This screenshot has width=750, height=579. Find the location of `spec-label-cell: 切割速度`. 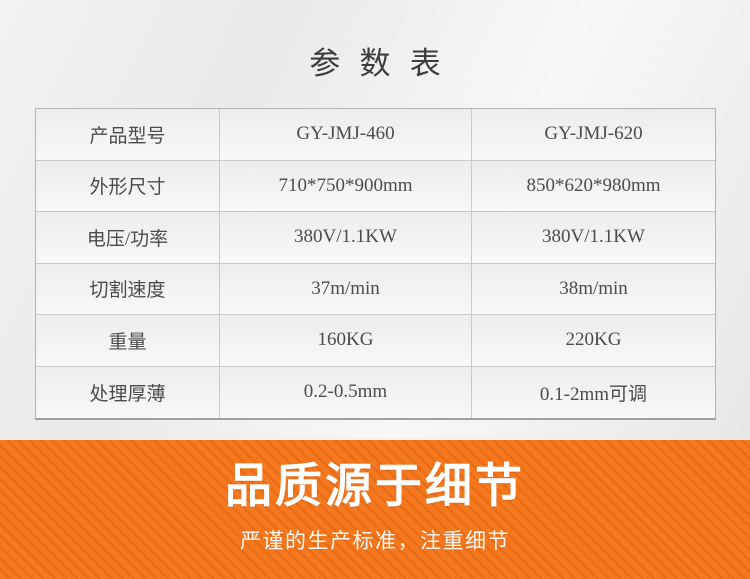

spec-label-cell: 切割速度 is located at coordinates (128, 289).